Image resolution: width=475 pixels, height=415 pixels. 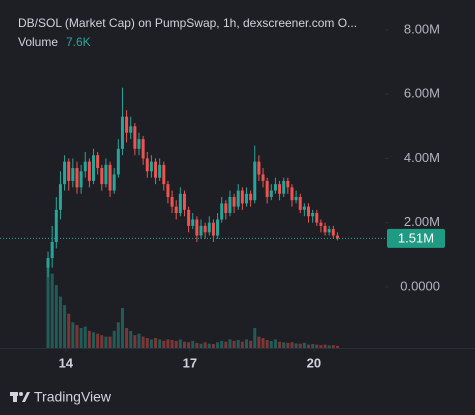 What do you see at coordinates (422, 221) in the screenshot?
I see `y-tick-label: 2.00M` at bounding box center [422, 221].